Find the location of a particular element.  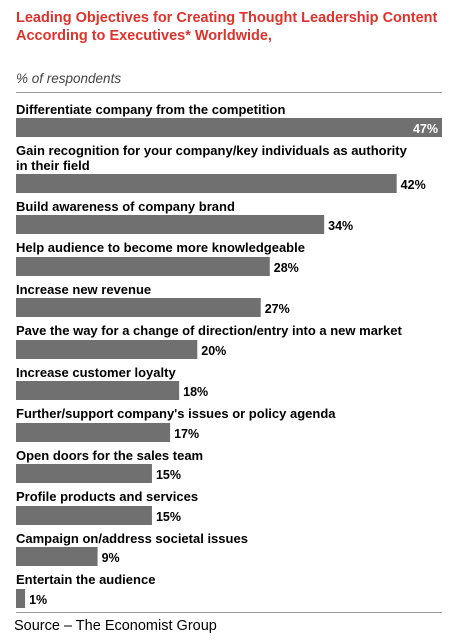

value-label: 18% is located at coordinates (195, 392).